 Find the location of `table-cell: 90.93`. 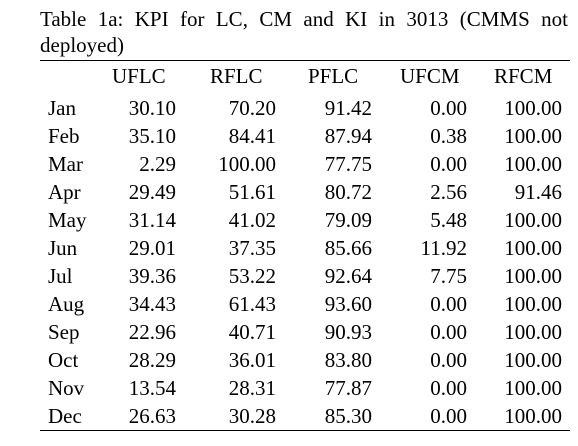

table-cell: 90.93 is located at coordinates (348, 332).